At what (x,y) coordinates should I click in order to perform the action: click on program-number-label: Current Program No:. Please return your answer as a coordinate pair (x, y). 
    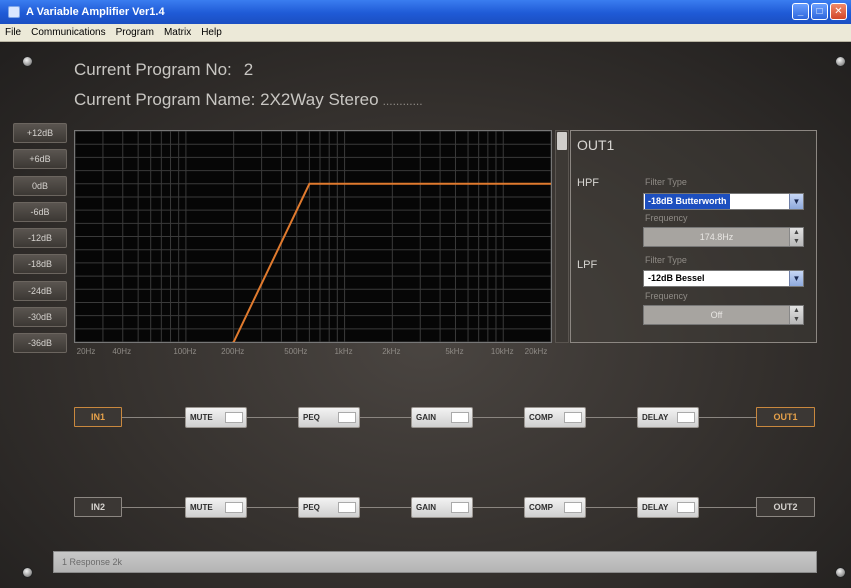
    Looking at the image, I should click on (153, 69).